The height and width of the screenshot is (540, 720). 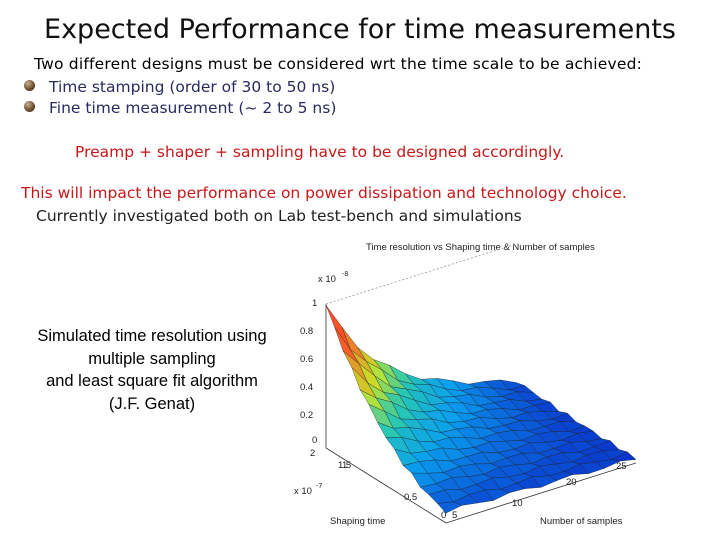 I want to click on shaping-exponent: -7, so click(x=319, y=486).